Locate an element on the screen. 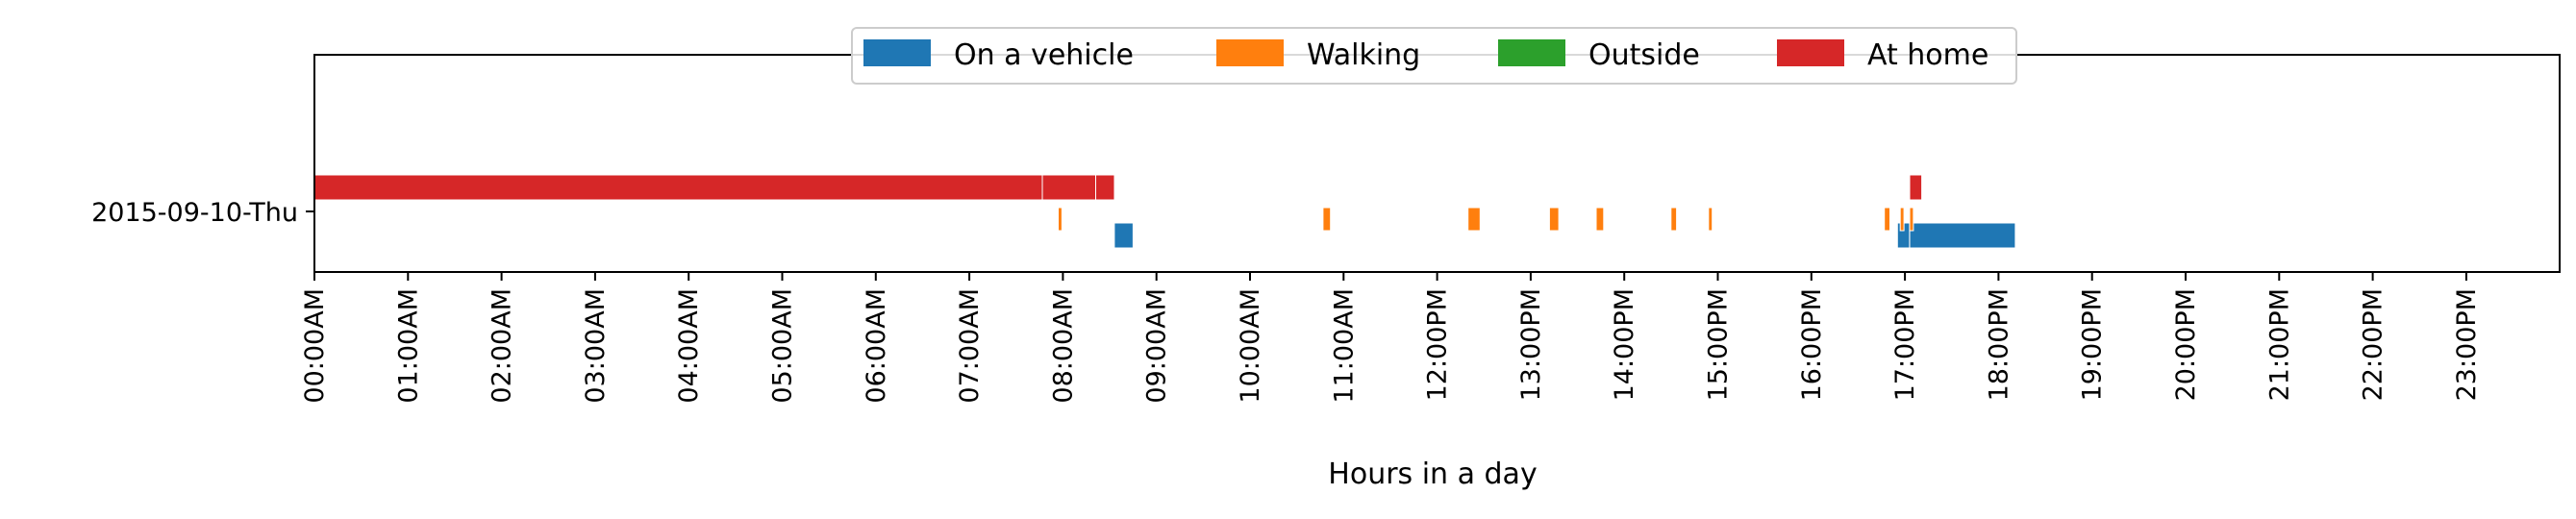  x-tick-label: 14:00PM is located at coordinates (1624, 344).